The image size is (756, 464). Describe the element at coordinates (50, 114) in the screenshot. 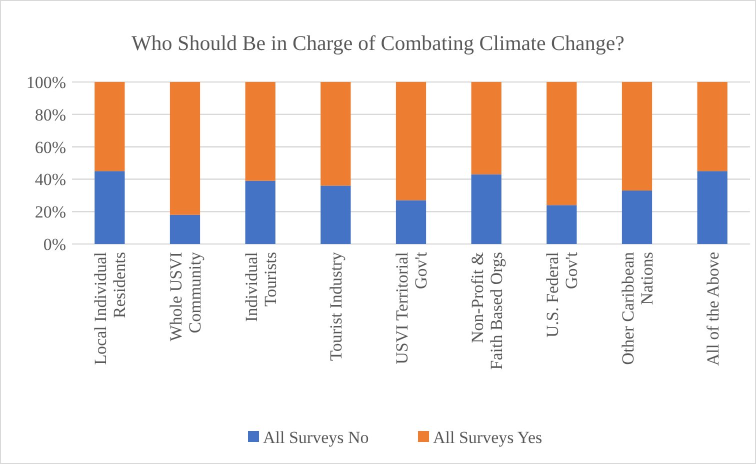

I see `y-tick-label: 80%` at that location.